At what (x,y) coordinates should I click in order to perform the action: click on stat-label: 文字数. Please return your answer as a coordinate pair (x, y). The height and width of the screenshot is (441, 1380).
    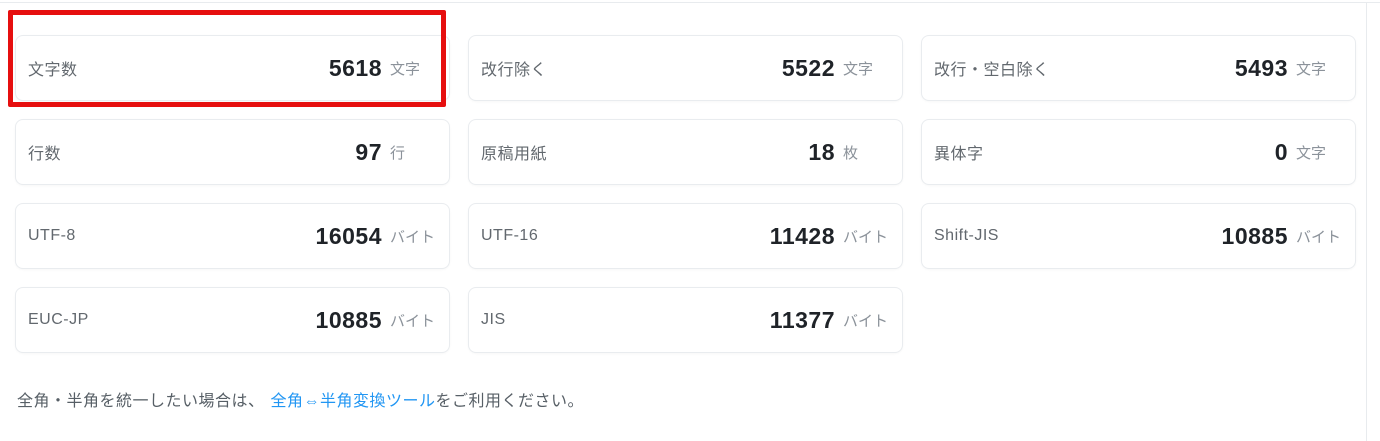
    Looking at the image, I should click on (53, 70).